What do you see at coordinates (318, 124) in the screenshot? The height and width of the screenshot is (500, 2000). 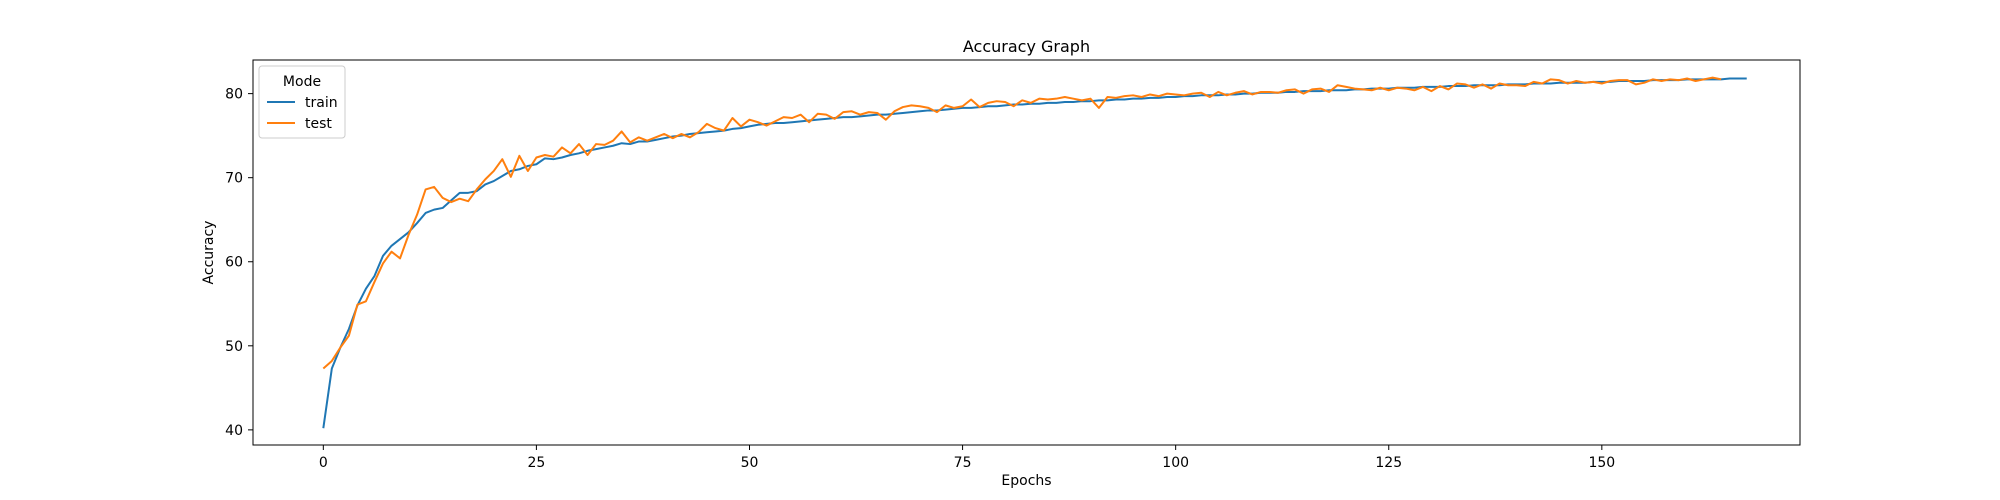 I see `legend-label-test: test` at bounding box center [318, 124].